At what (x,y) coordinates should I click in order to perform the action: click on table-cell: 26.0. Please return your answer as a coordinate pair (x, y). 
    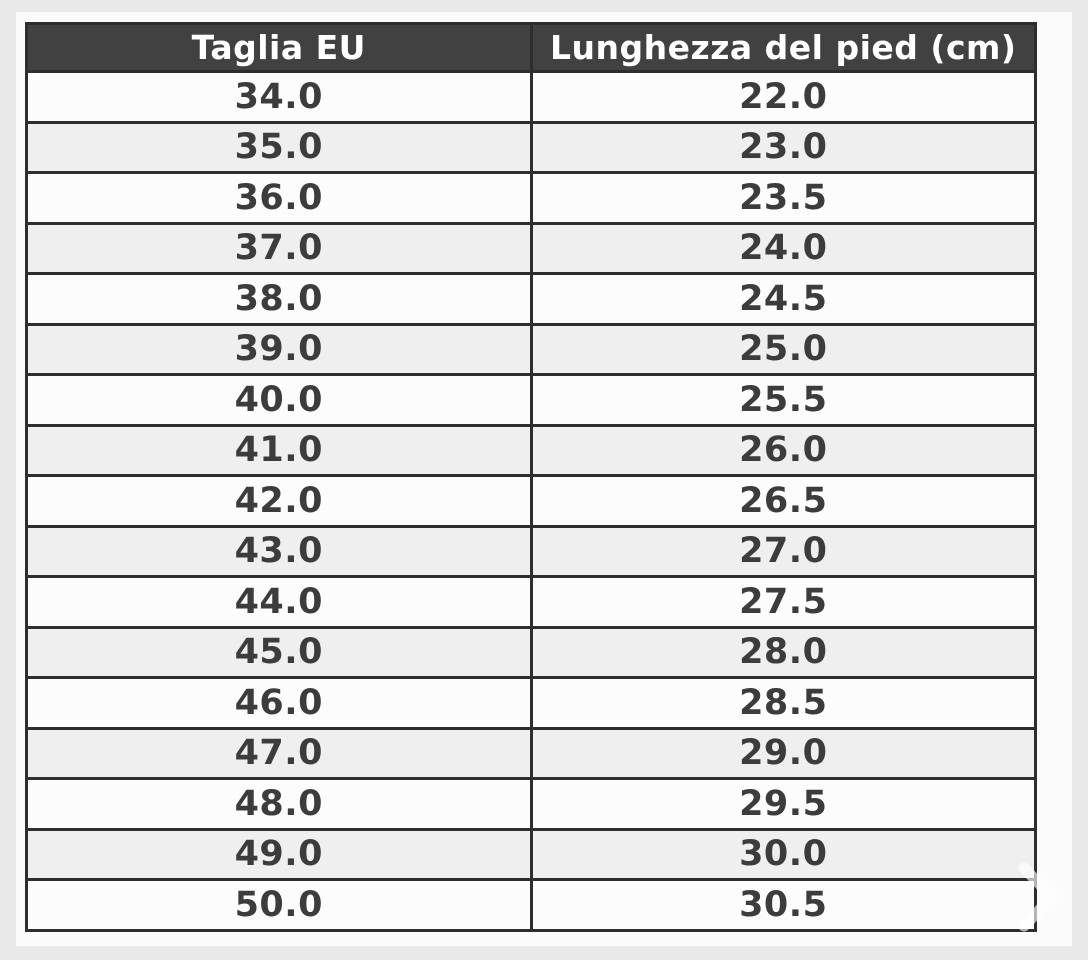
    Looking at the image, I should click on (783, 450).